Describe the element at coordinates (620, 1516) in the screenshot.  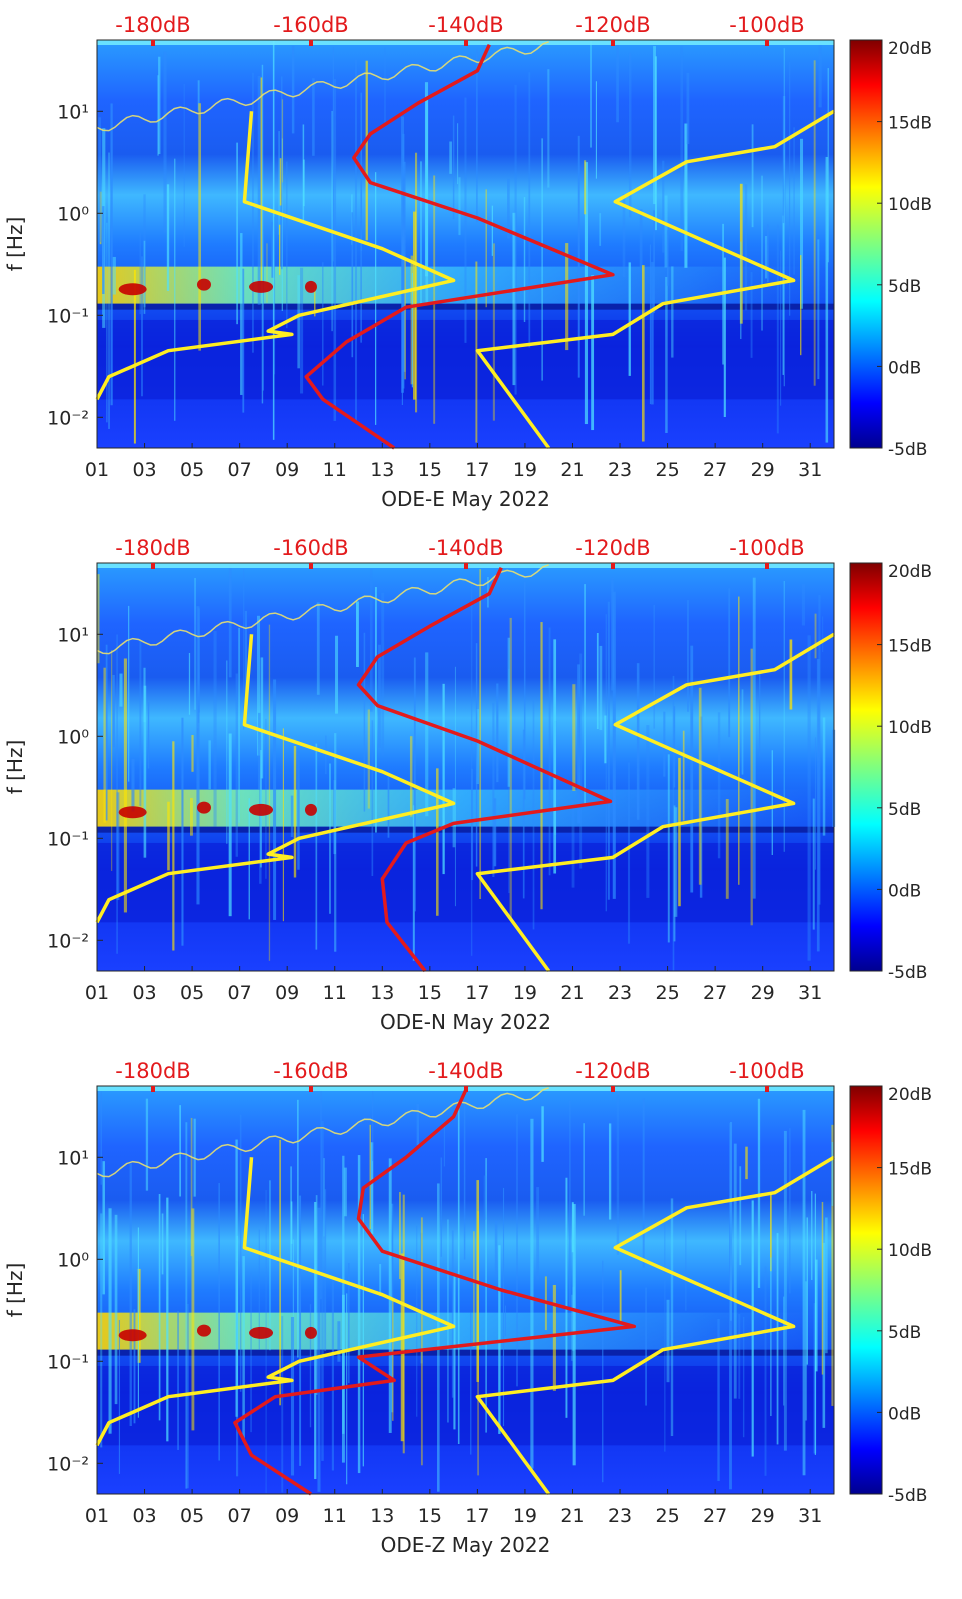
I see `x-tick-label: 23` at that location.